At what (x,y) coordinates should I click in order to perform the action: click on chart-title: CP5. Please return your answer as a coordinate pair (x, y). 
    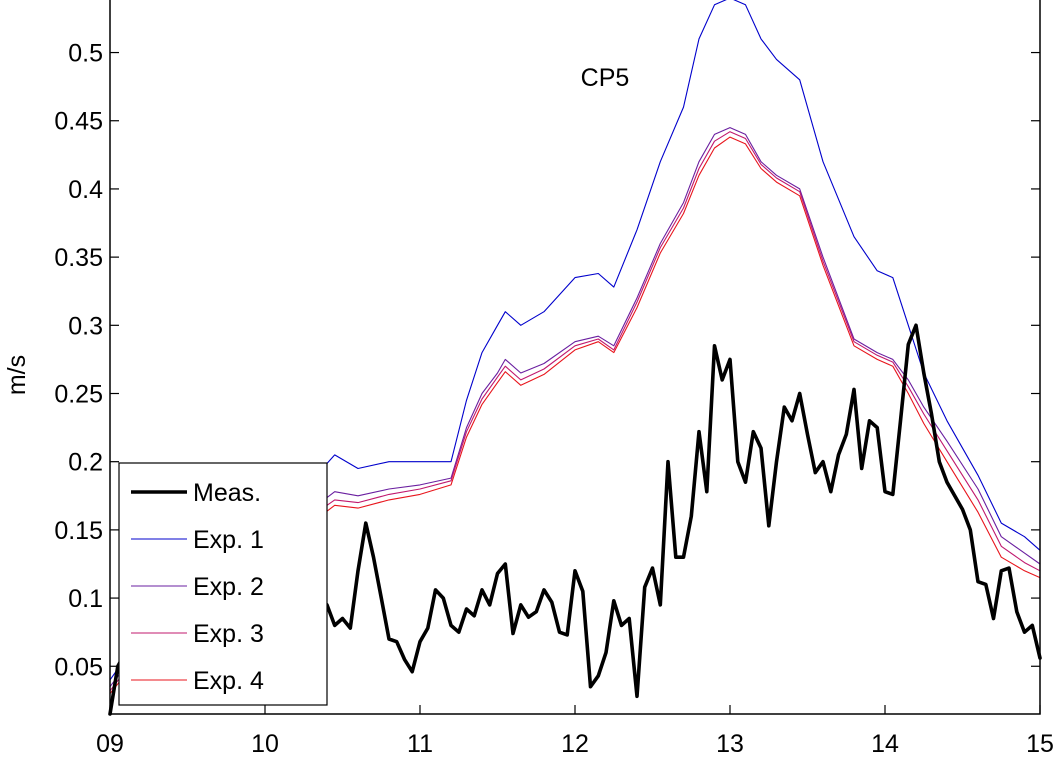
    Looking at the image, I should click on (605, 78).